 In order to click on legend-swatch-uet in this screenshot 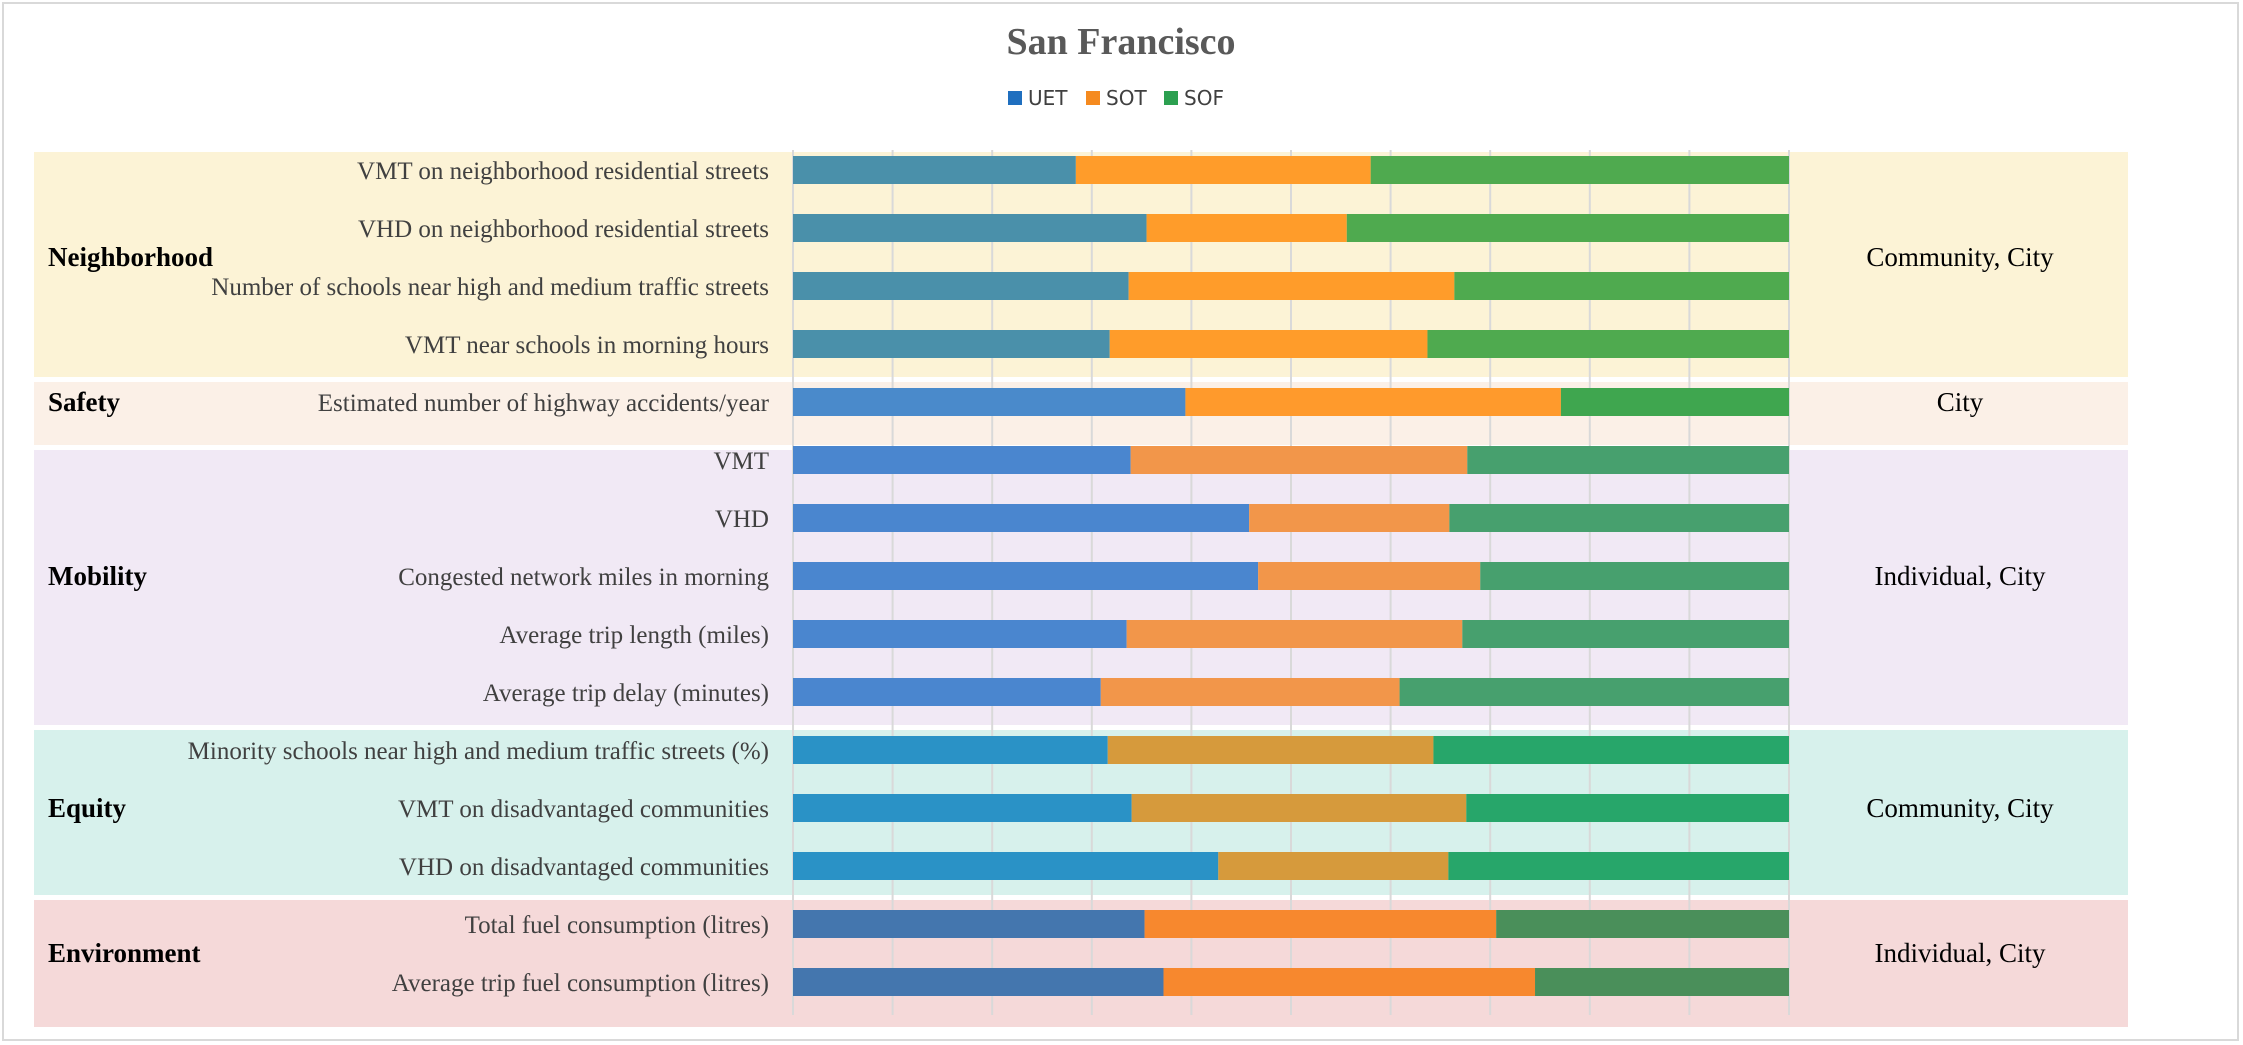, I will do `click(1015, 98)`.